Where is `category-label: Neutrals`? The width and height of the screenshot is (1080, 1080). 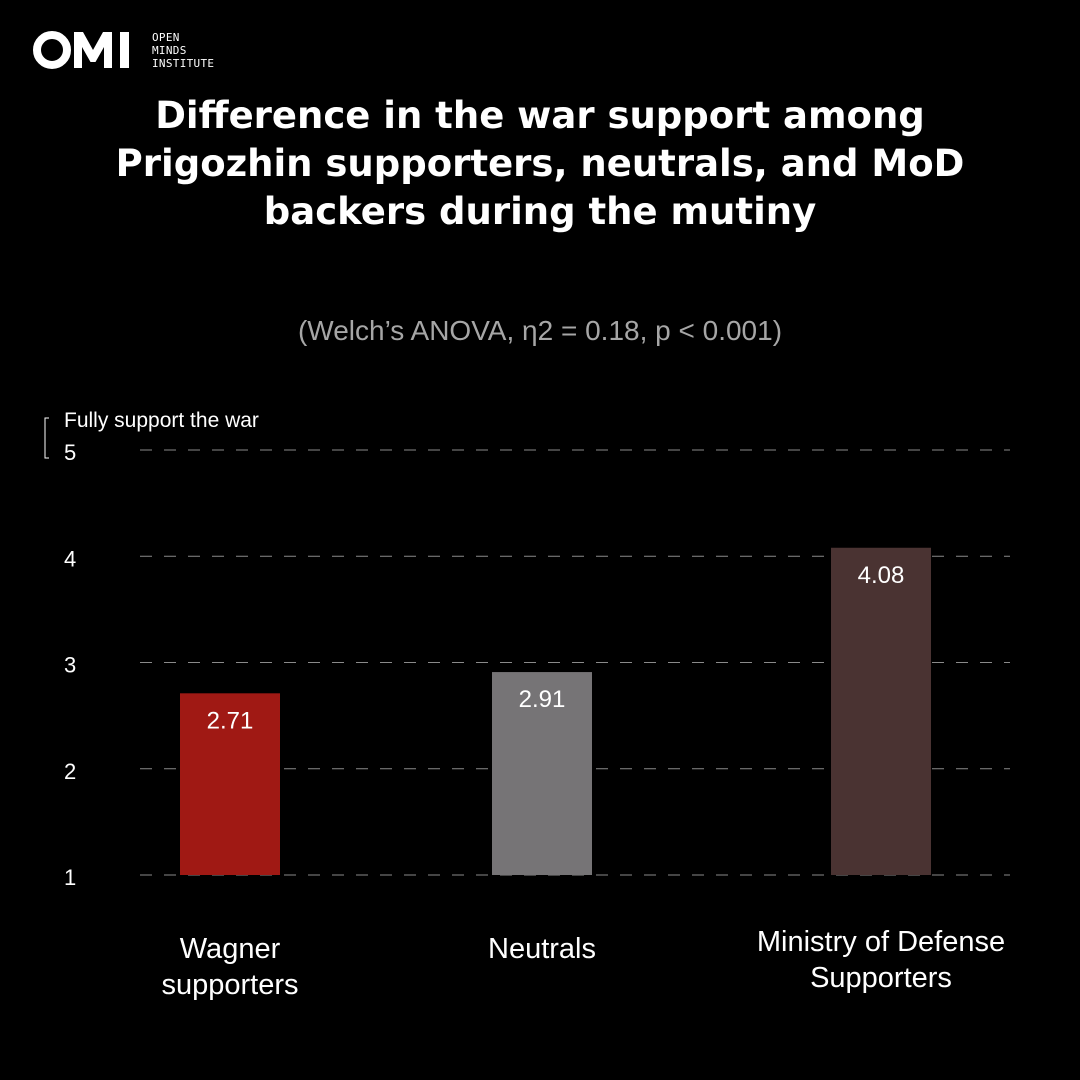 category-label: Neutrals is located at coordinates (542, 949).